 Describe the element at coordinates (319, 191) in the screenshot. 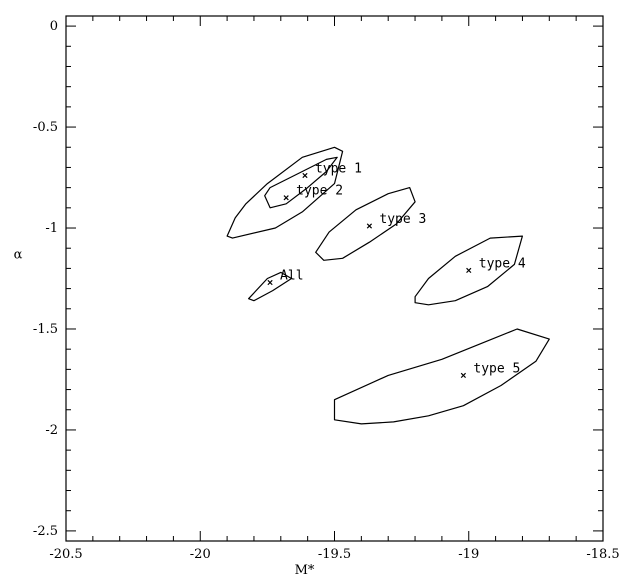

I see `label-type-2: type 2` at that location.